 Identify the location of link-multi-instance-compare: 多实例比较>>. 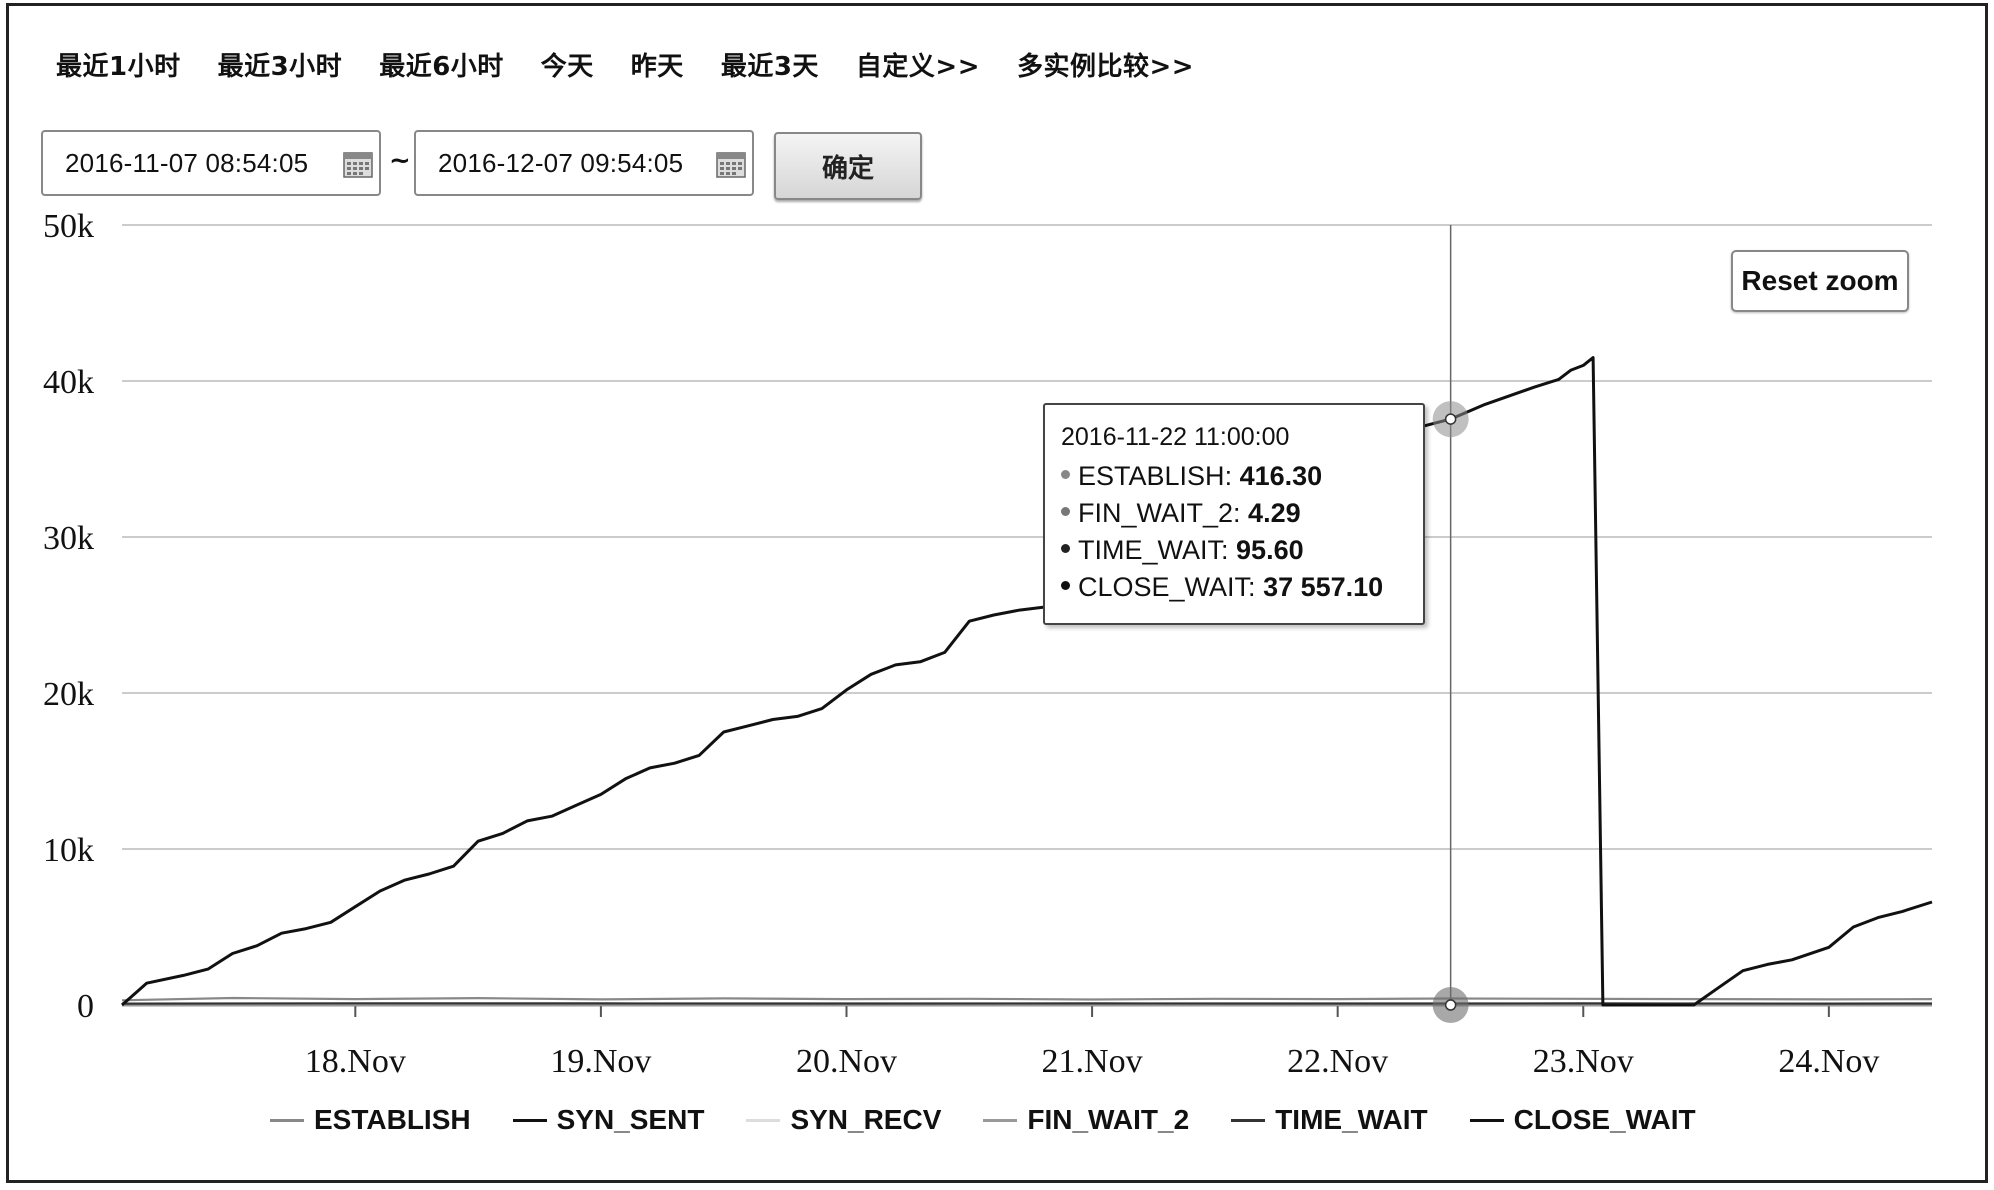
(1105, 66).